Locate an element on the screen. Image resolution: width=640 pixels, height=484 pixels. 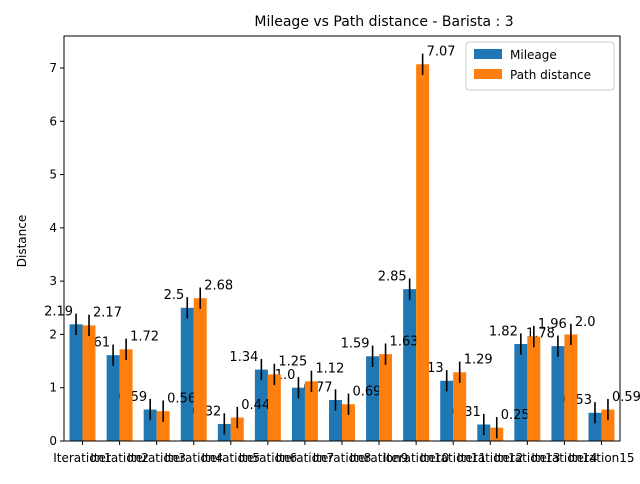
x-tick-label: Iteration1 is located at coordinates (82, 458).